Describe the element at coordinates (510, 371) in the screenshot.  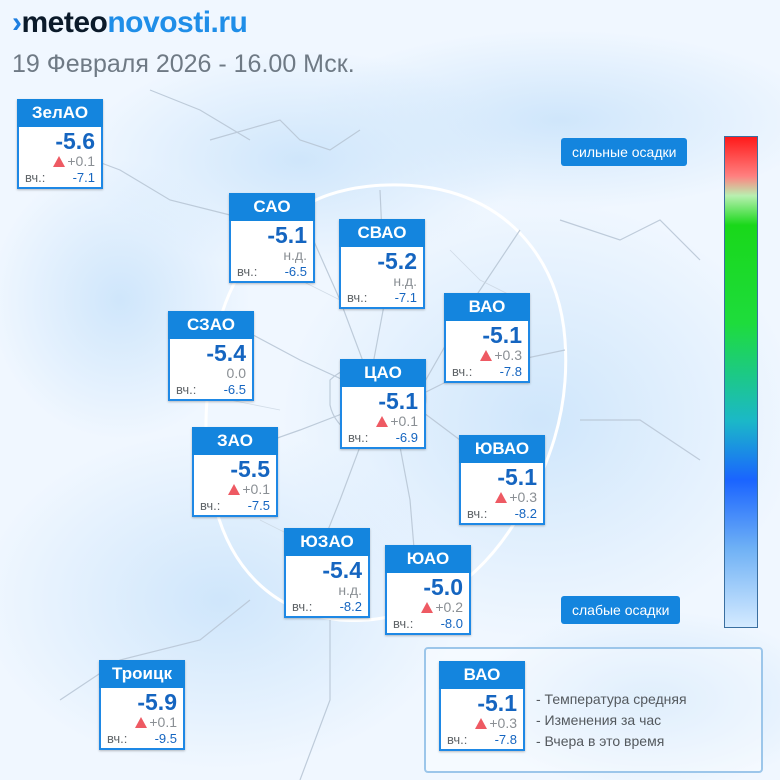
I see `yesterday-value: -7.8` at that location.